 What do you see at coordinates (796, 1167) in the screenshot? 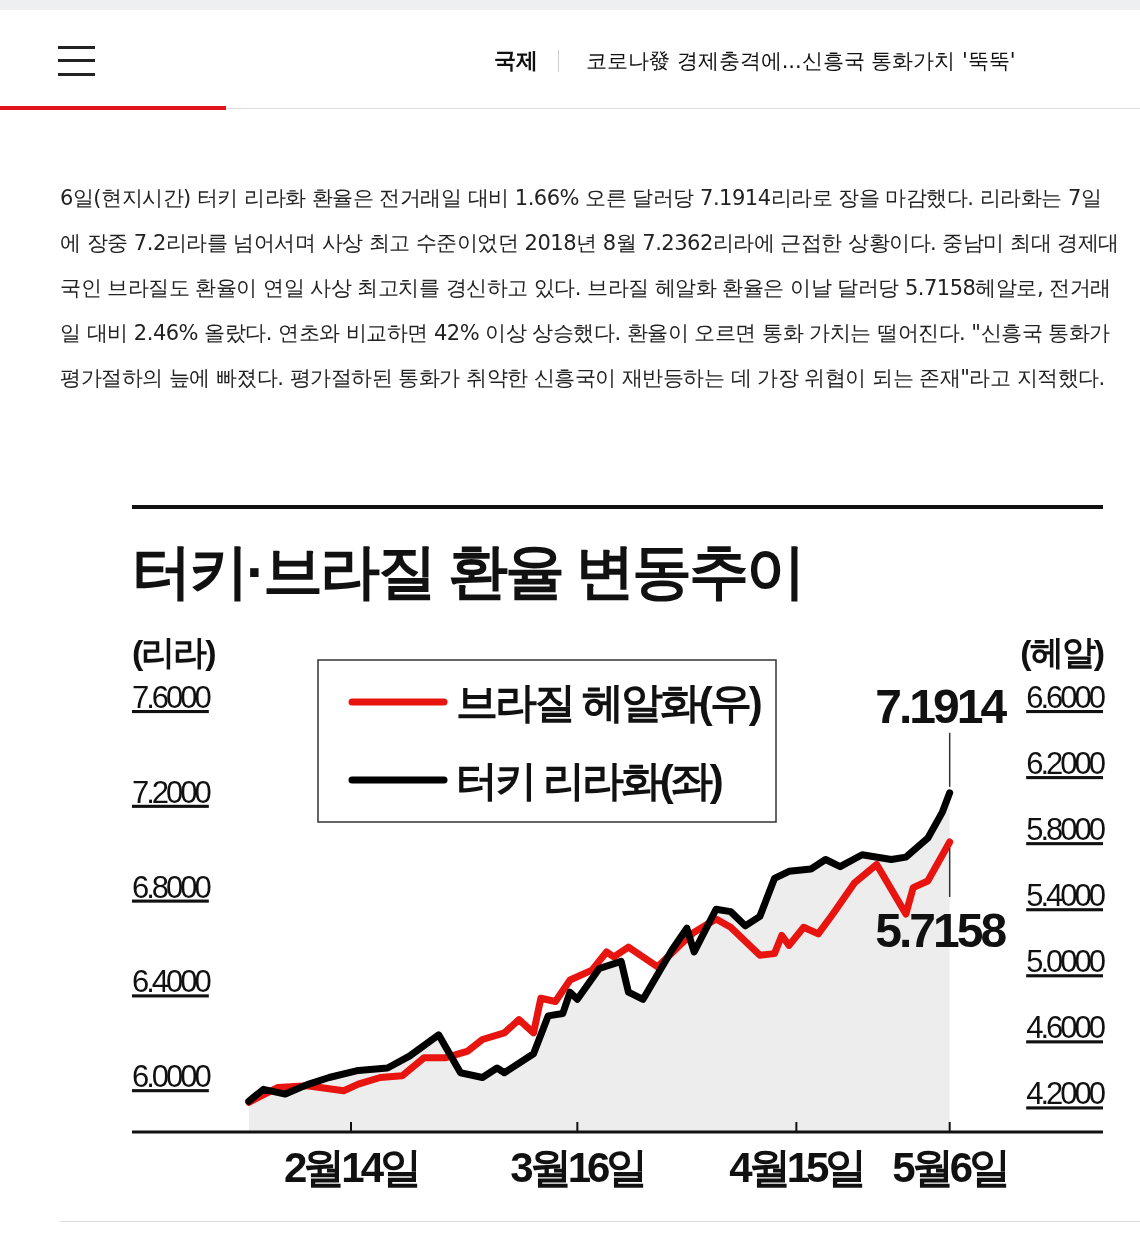
I see `x-tick-label: 4월15일` at bounding box center [796, 1167].